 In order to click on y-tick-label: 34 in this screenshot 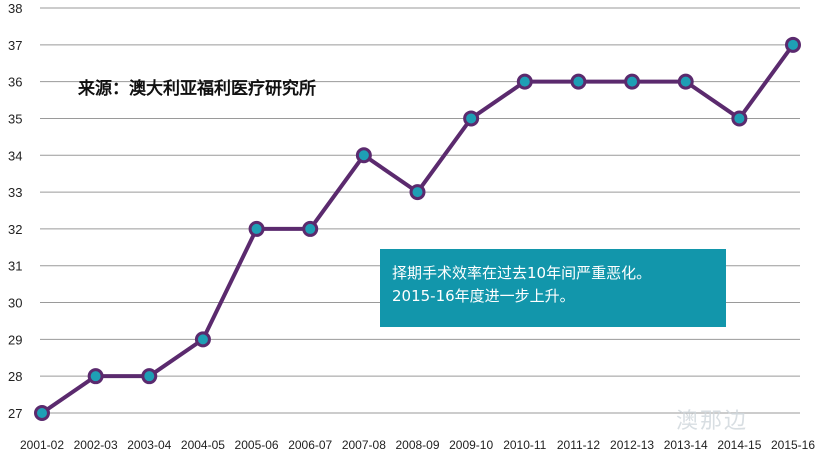, I will do `click(15, 155)`.